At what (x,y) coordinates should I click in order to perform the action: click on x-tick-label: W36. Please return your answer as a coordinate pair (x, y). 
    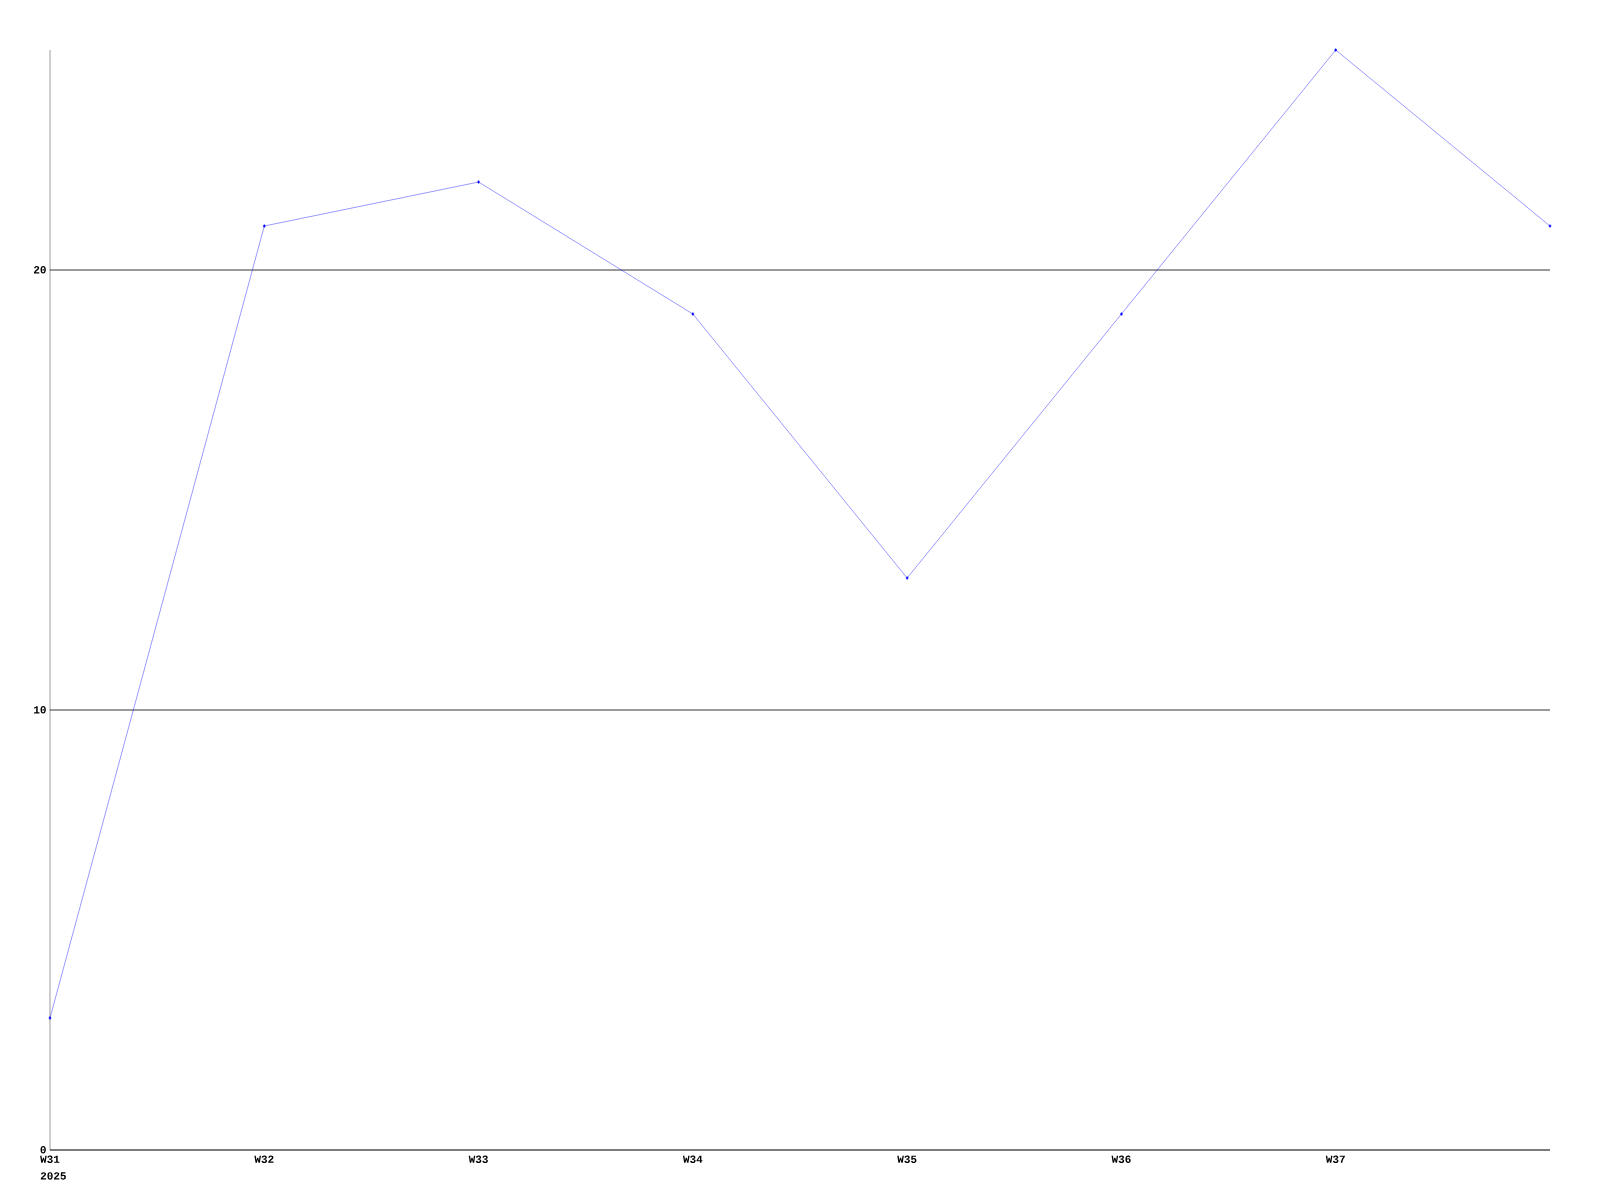
    Looking at the image, I should click on (1121, 1159).